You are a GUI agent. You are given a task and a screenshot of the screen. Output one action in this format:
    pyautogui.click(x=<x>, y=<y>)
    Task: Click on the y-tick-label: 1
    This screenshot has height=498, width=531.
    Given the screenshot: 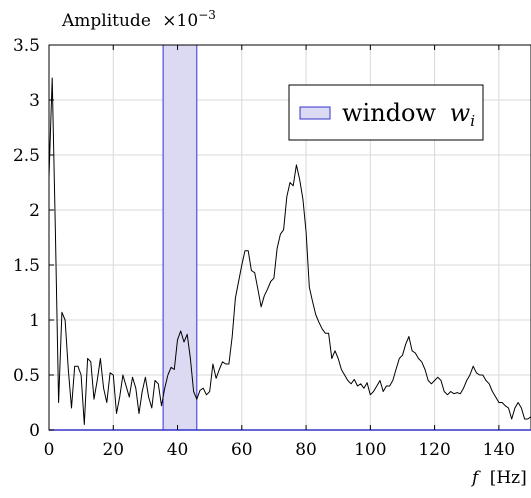 What is the action you would take?
    pyautogui.click(x=34, y=321)
    